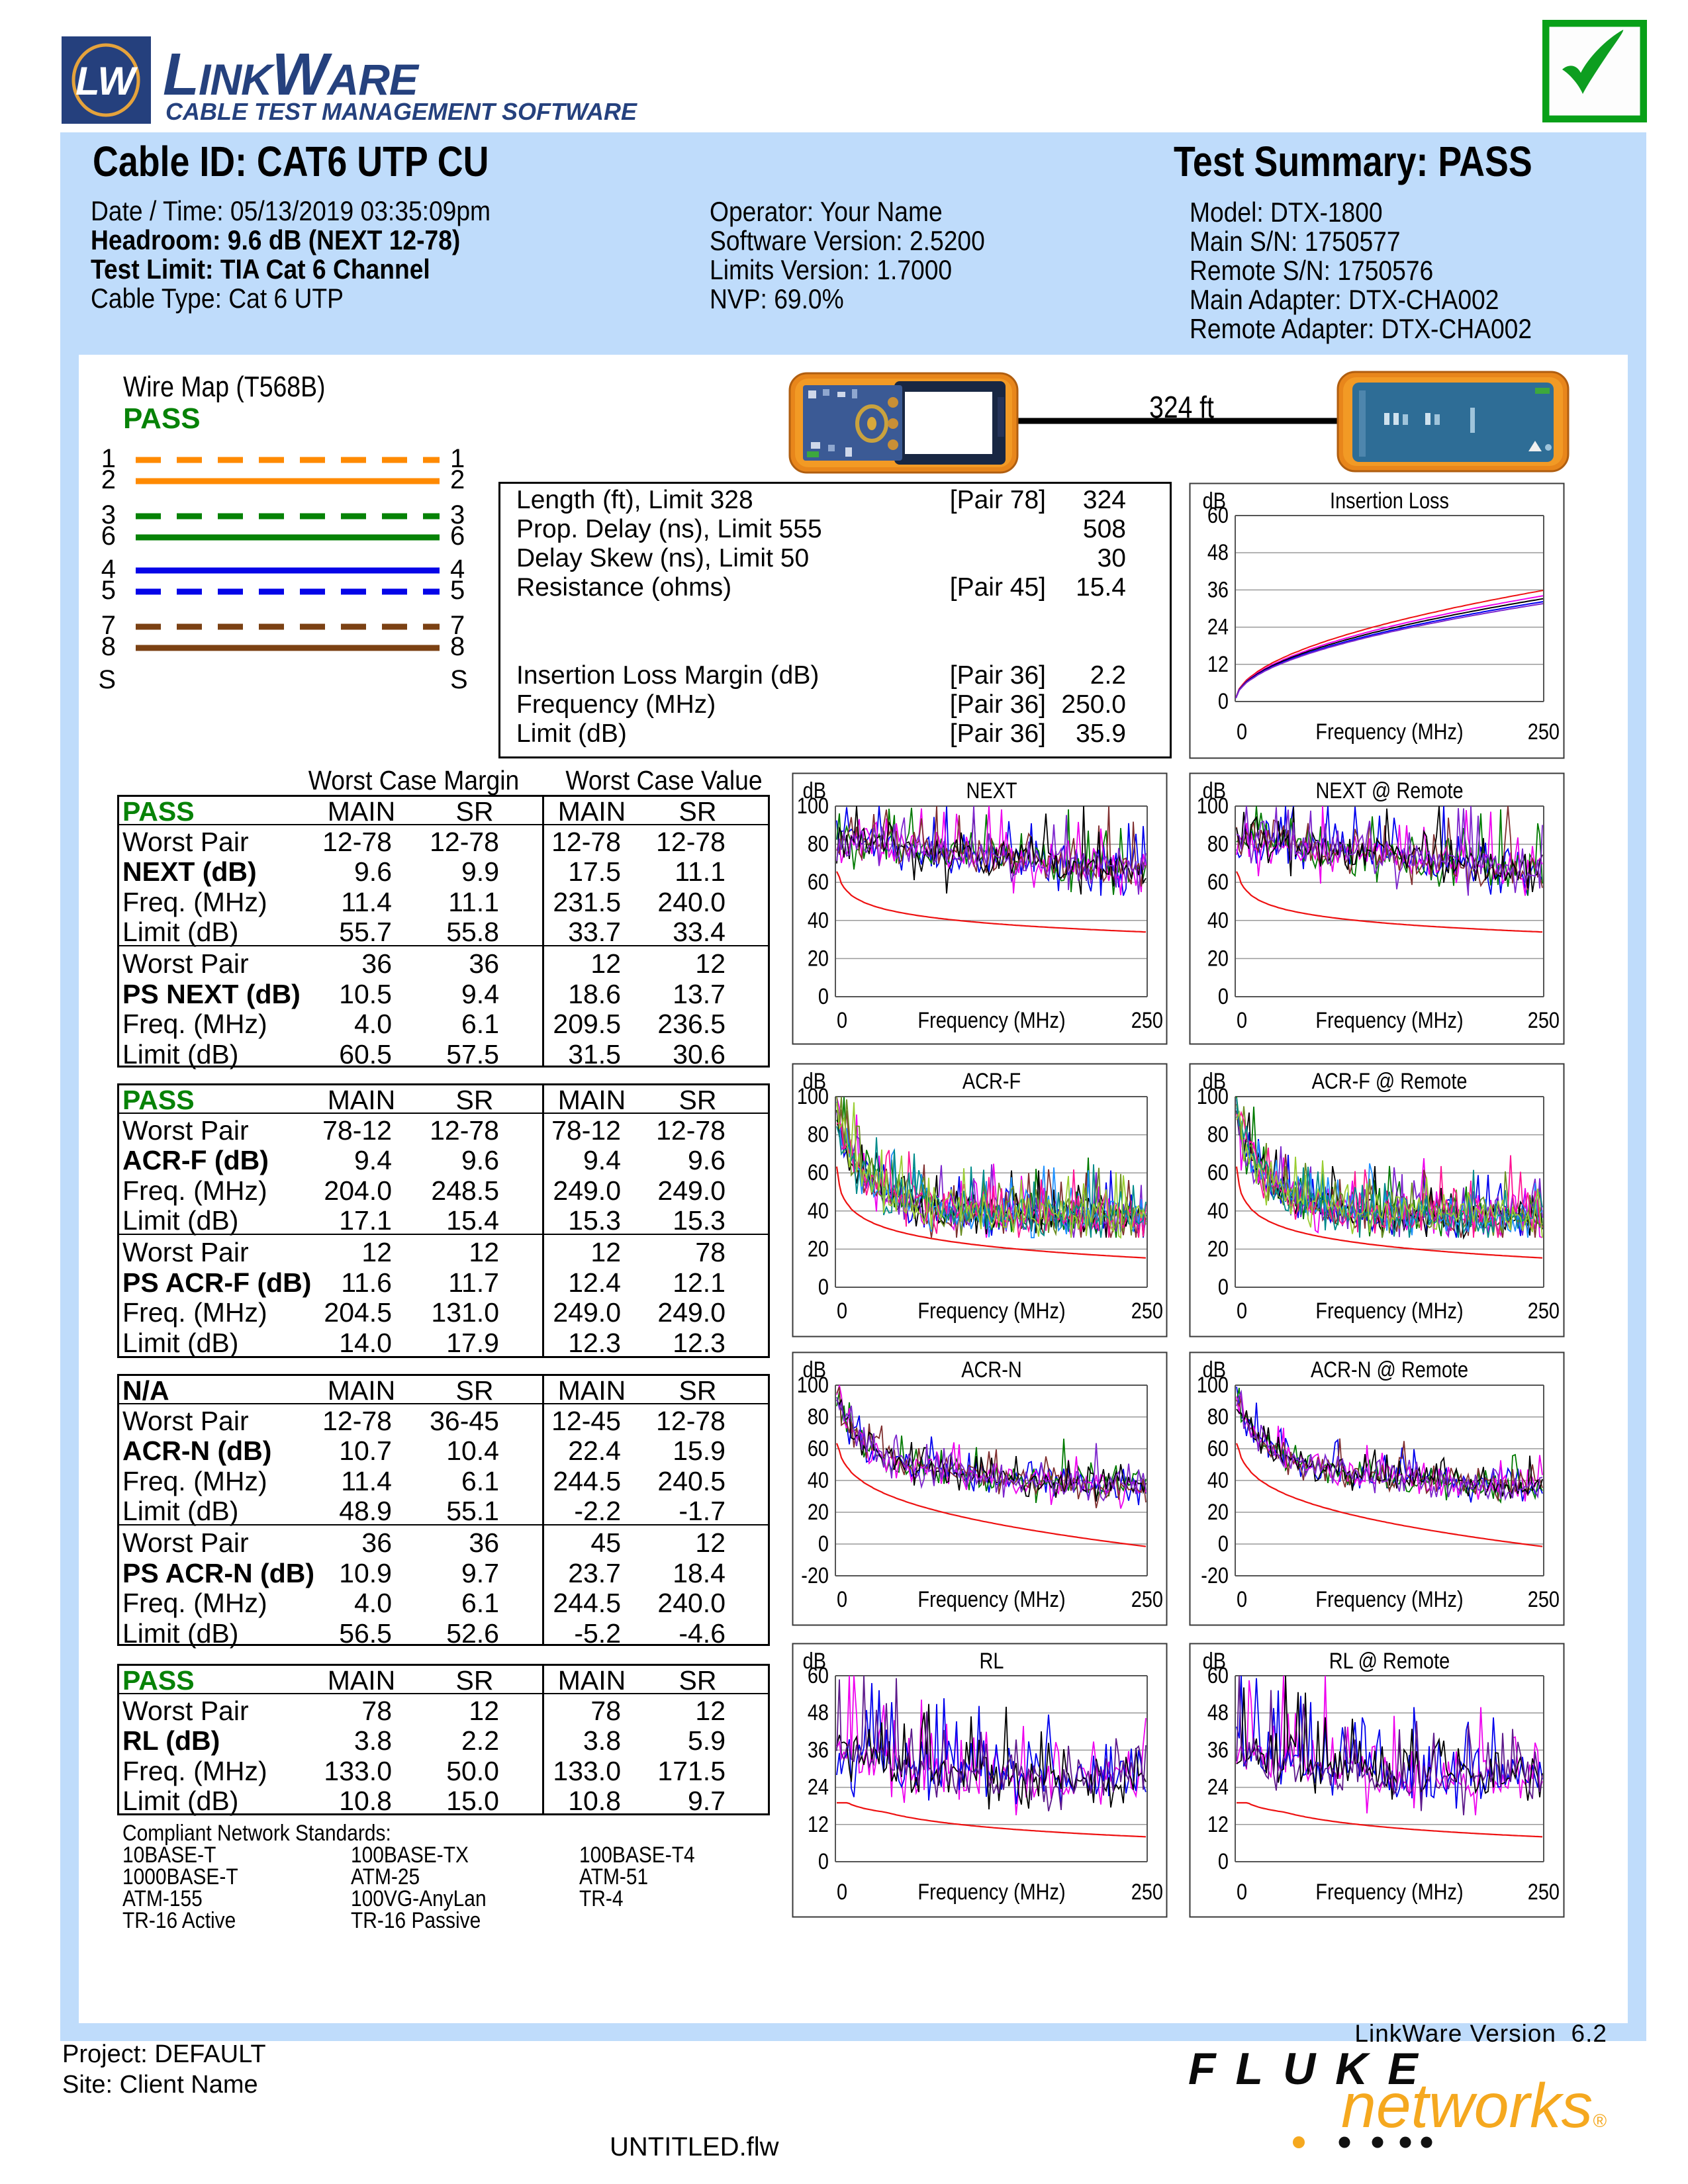  Describe the element at coordinates (1389, 1661) in the screenshot. I see `svg-text: RL @ Remote` at that location.